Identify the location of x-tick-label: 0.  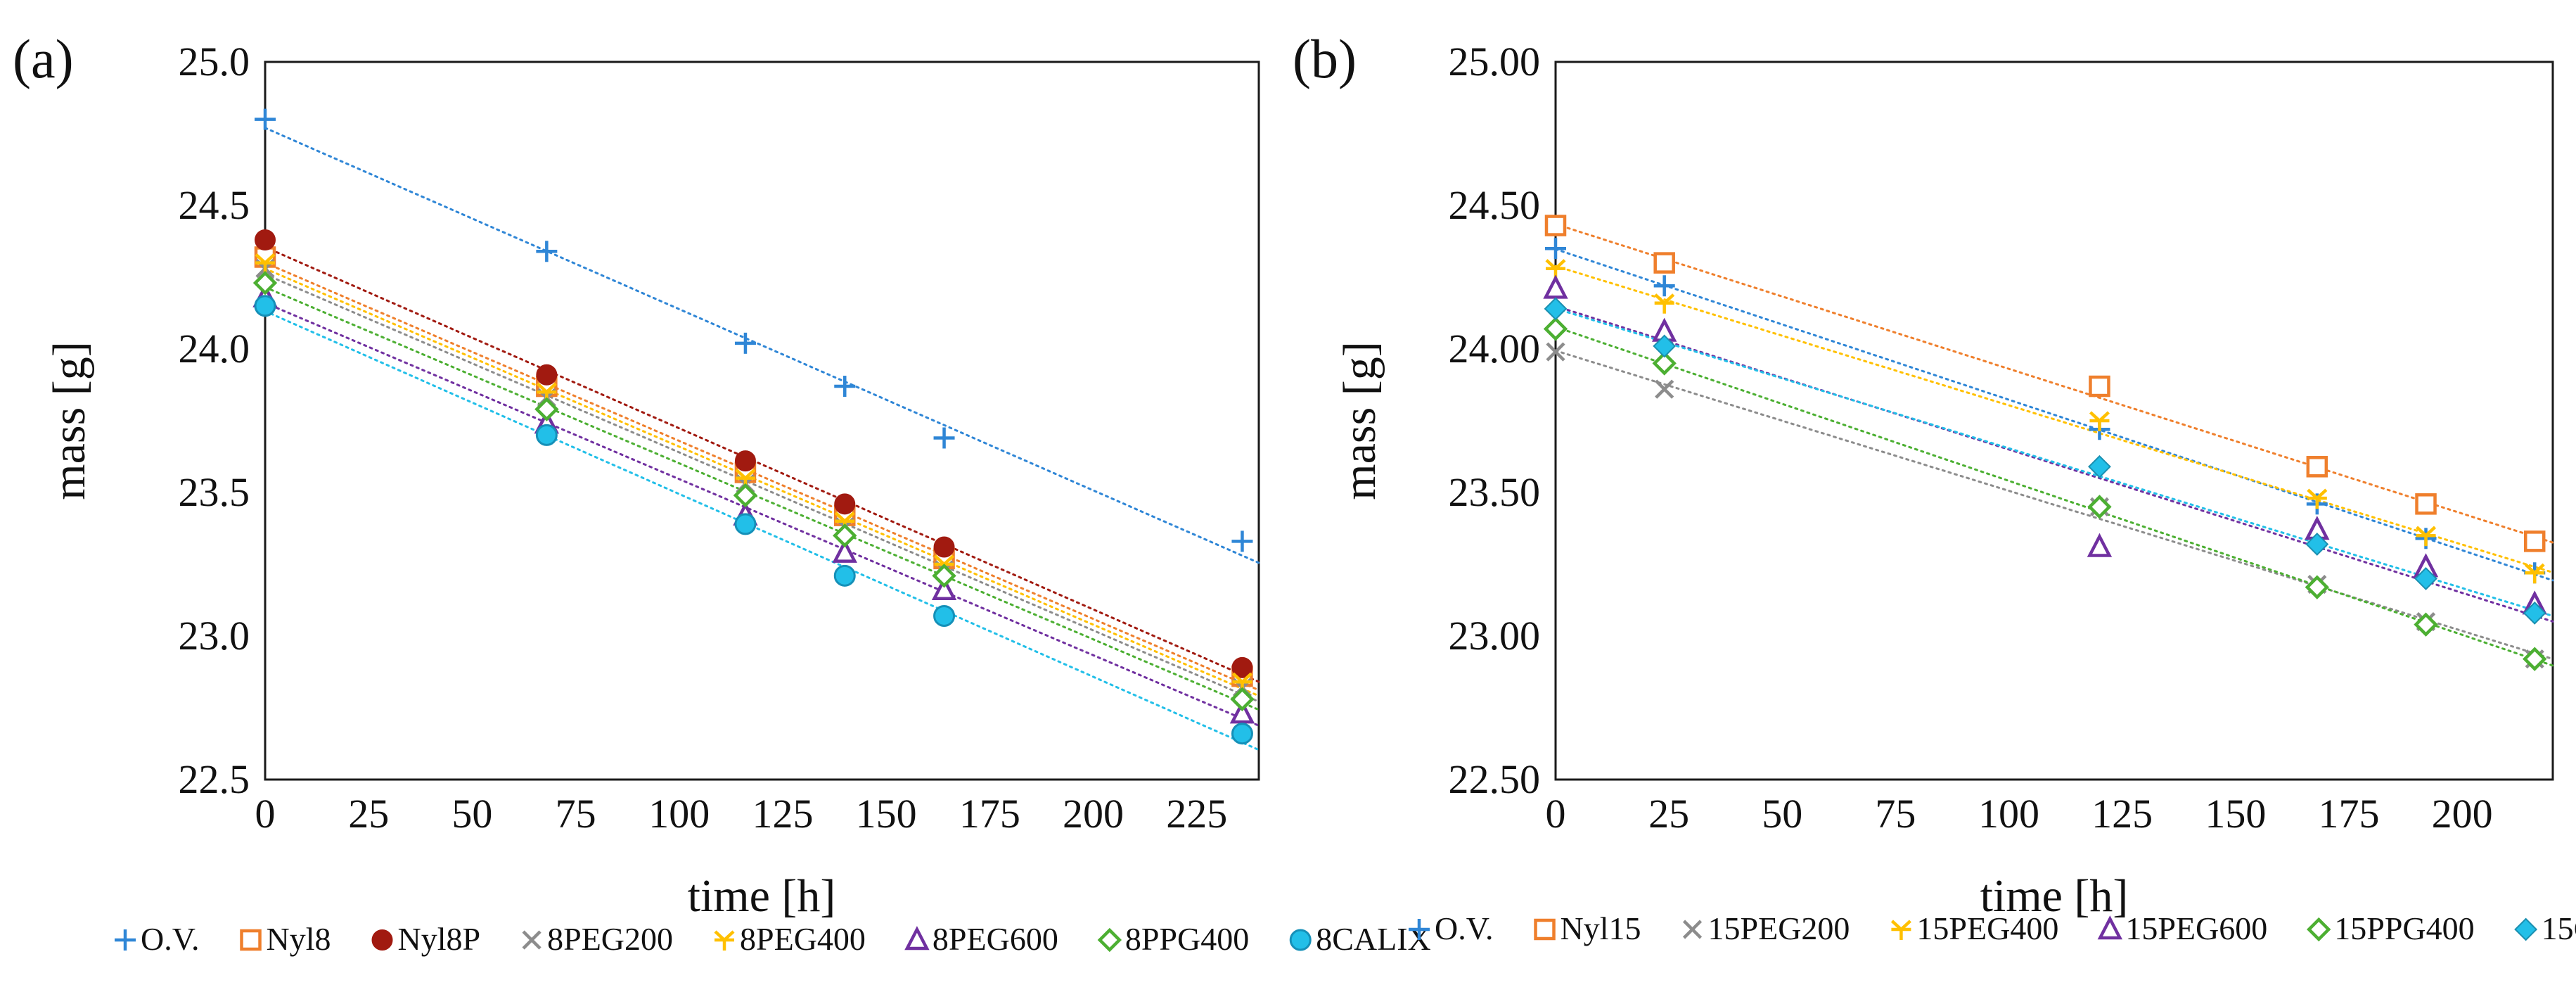
(265, 814).